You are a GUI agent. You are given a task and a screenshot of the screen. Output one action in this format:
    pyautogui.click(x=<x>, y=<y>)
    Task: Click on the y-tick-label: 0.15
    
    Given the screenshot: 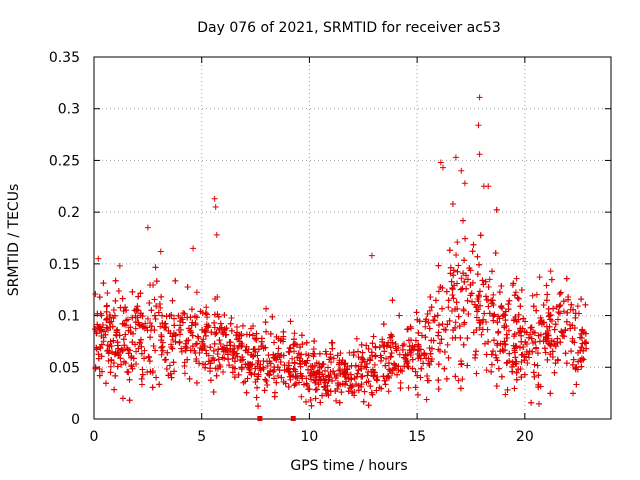 What is the action you would take?
    pyautogui.click(x=64, y=265)
    